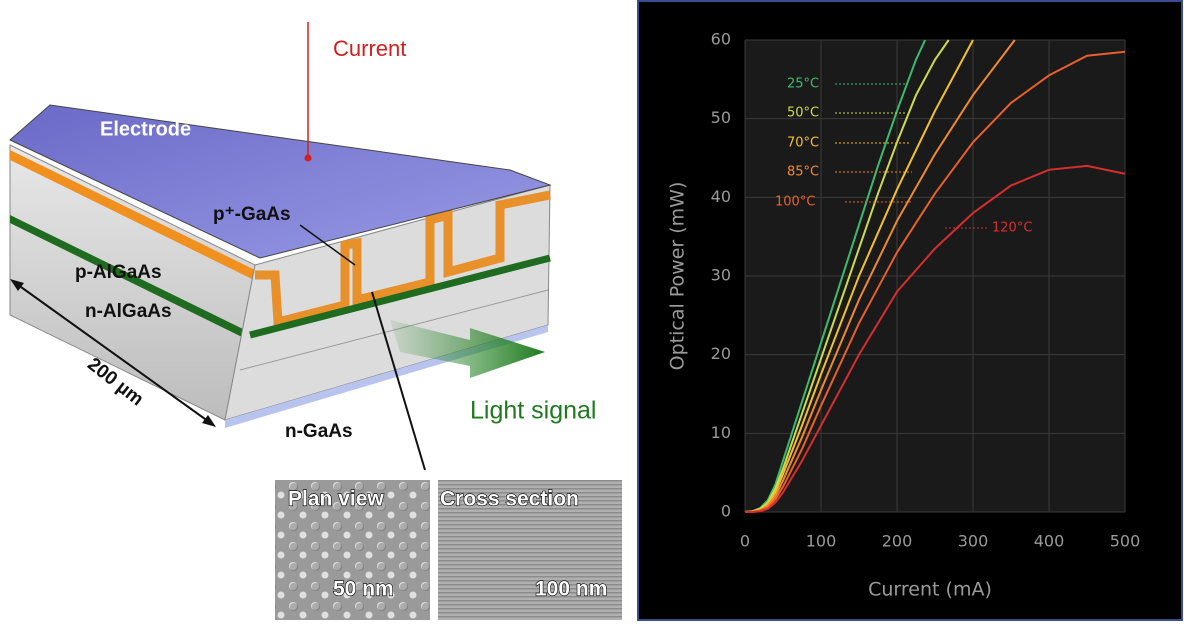  What do you see at coordinates (803, 113) in the screenshot?
I see `series-label: 50°C` at bounding box center [803, 113].